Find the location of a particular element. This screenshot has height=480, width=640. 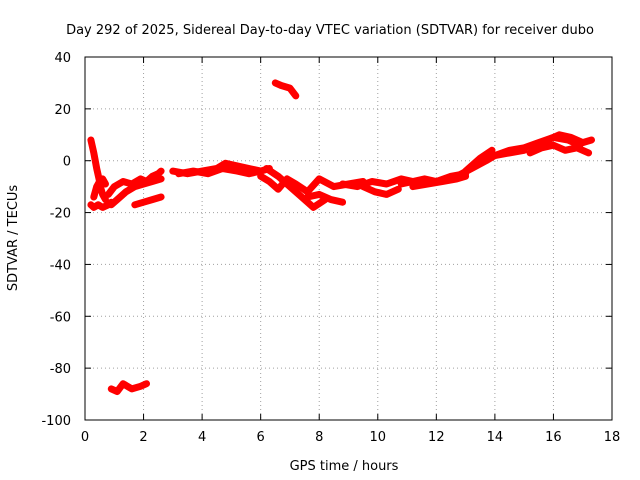

x-tick-label: 18 is located at coordinates (612, 437).